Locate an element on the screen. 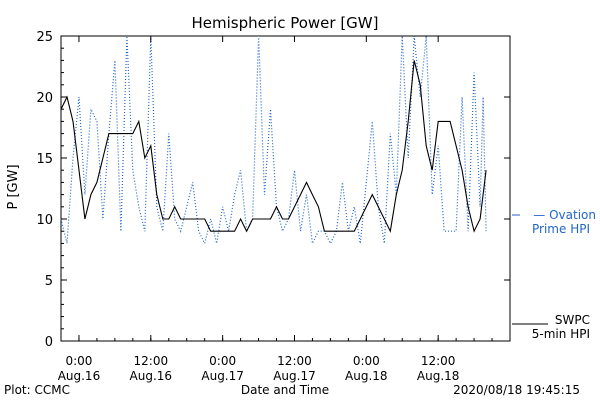 Image resolution: width=600 pixels, height=400 pixels. legend-ovation-label-line1: — Ovation is located at coordinates (564, 215).